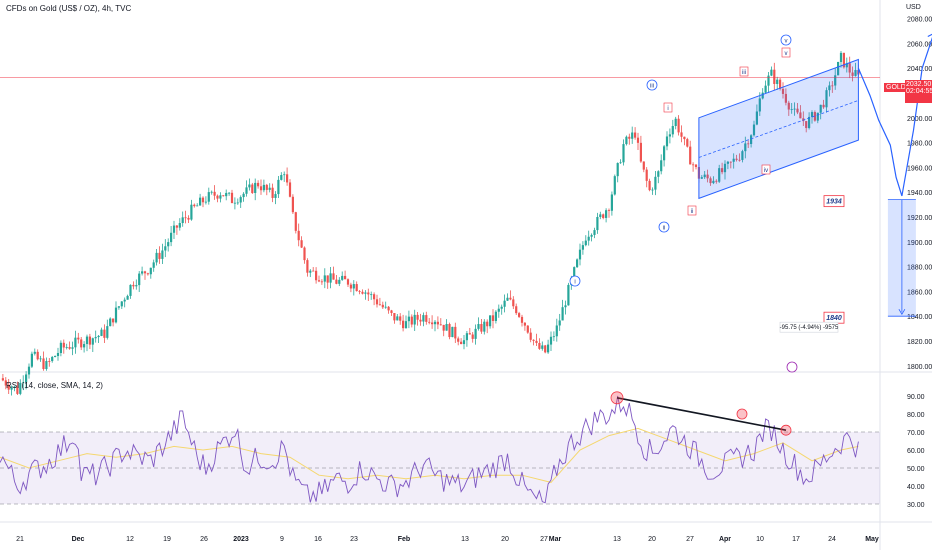 This screenshot has height=550, width=932. What do you see at coordinates (929, 35) in the screenshot?
I see `projection-arrowhead` at bounding box center [929, 35].